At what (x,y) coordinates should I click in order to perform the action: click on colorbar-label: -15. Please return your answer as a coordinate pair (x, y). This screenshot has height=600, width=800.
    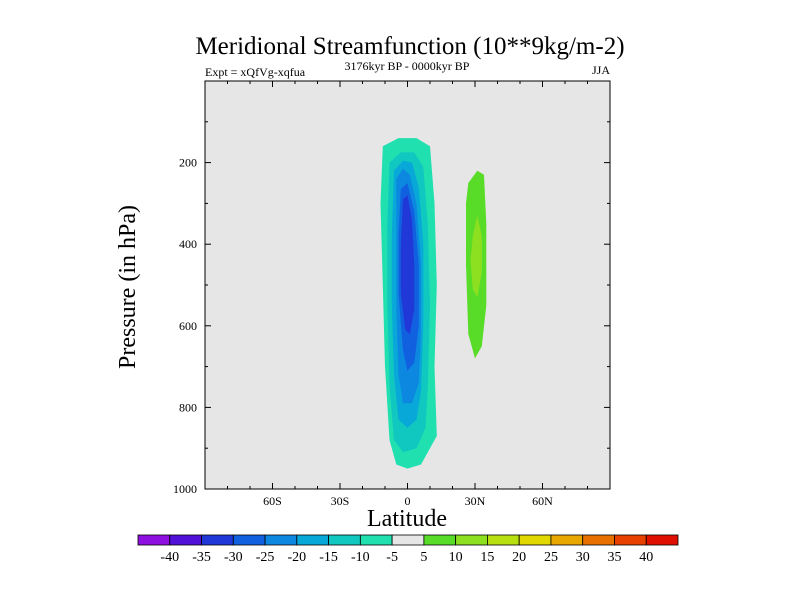
    Looking at the image, I should click on (328, 557).